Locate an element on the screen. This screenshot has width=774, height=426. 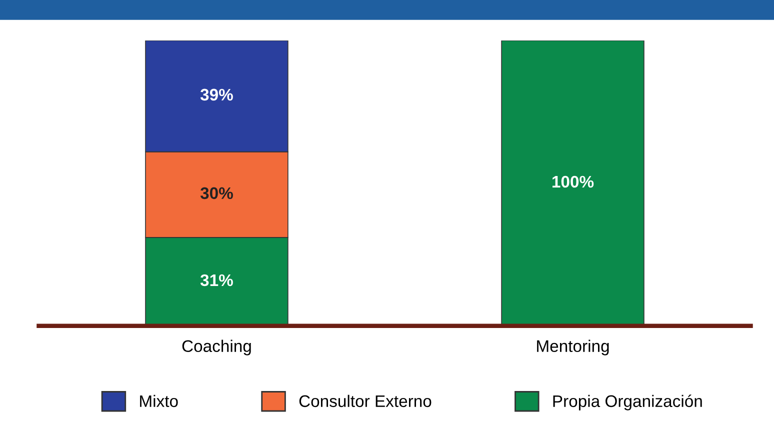
x-tick-label: Coaching is located at coordinates (216, 348).